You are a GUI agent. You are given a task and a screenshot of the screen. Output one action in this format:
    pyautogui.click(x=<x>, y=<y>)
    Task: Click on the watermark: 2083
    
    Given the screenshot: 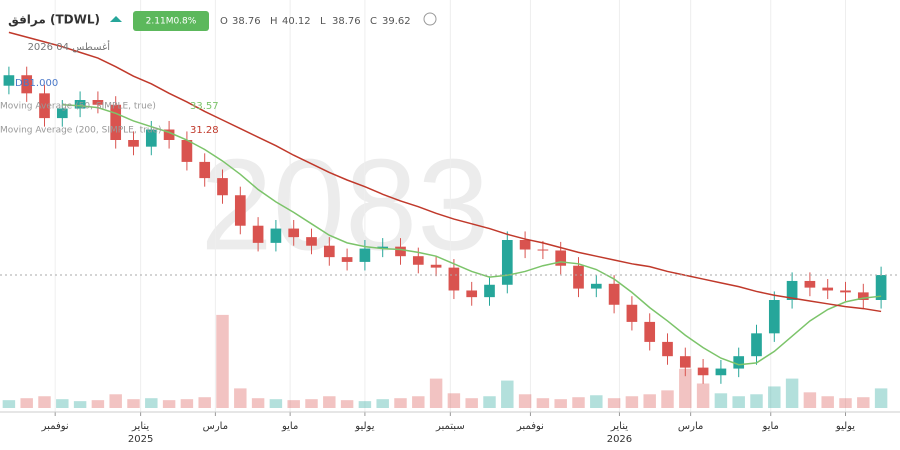 What is the action you would take?
    pyautogui.click(x=344, y=204)
    